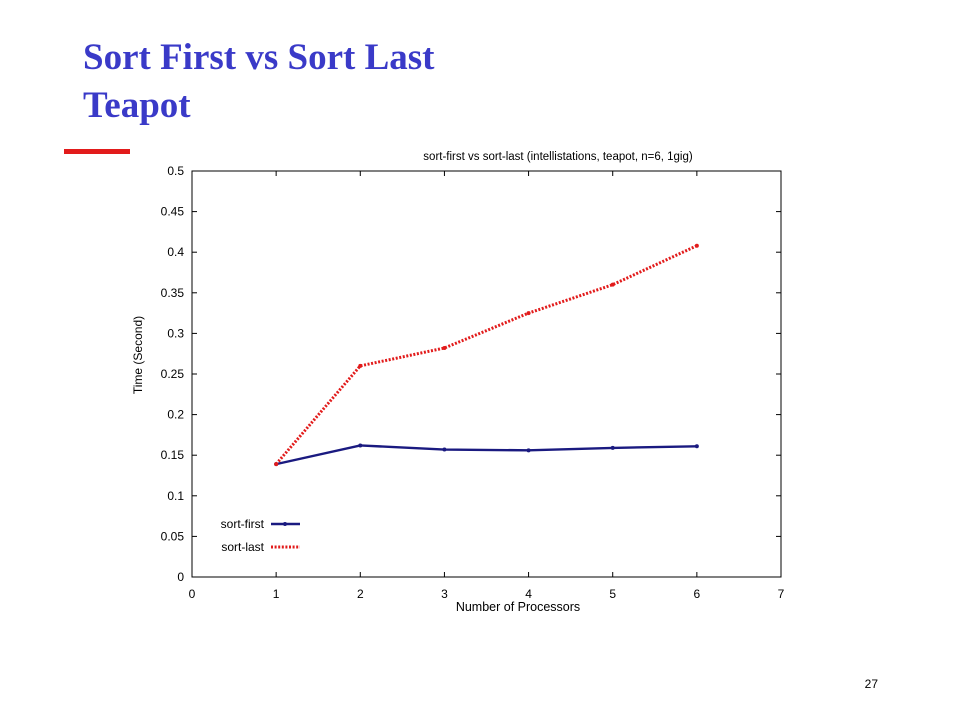 This screenshot has height=720, width=960. What do you see at coordinates (258, 82) in the screenshot?
I see `slide-title: Sort First vs Sort Last Teapot` at bounding box center [258, 82].